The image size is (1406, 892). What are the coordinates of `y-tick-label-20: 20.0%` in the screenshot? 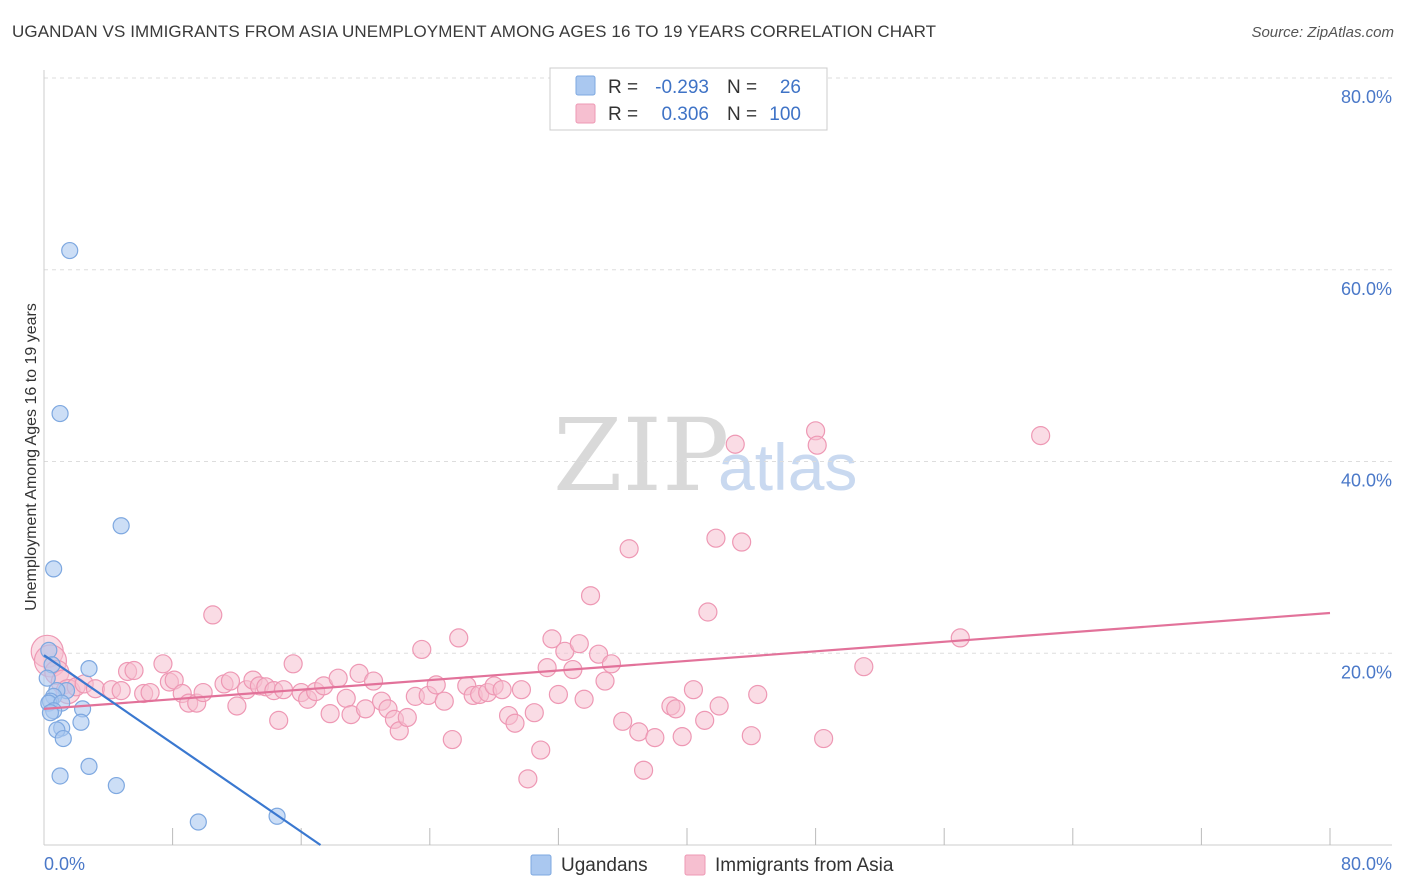 It's located at (1366, 672).